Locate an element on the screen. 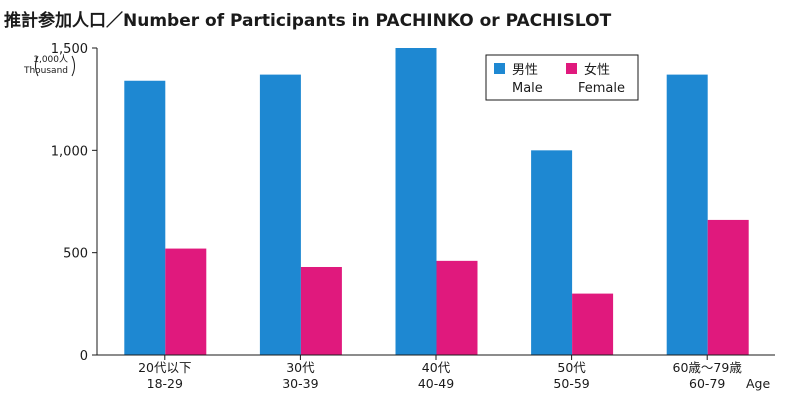 This screenshot has width=800, height=408. legend-label-female-jp: 女性 is located at coordinates (597, 70).